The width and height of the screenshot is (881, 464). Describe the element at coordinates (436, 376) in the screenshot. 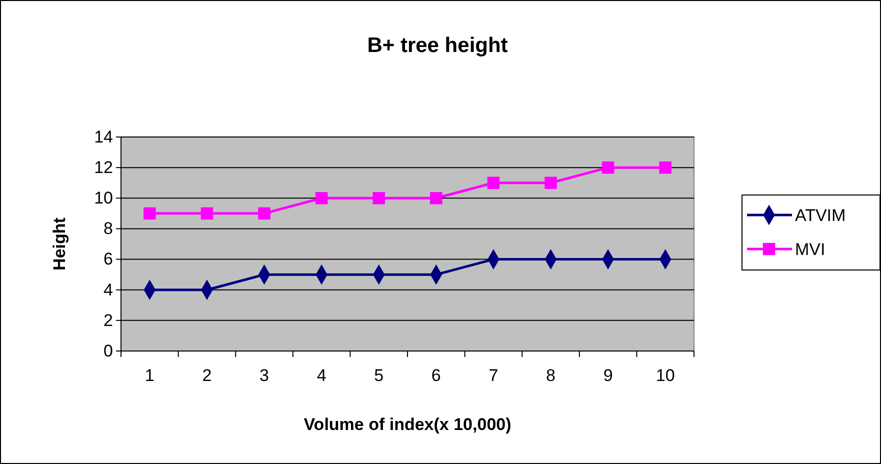

I see `x-tick-label: 6` at that location.